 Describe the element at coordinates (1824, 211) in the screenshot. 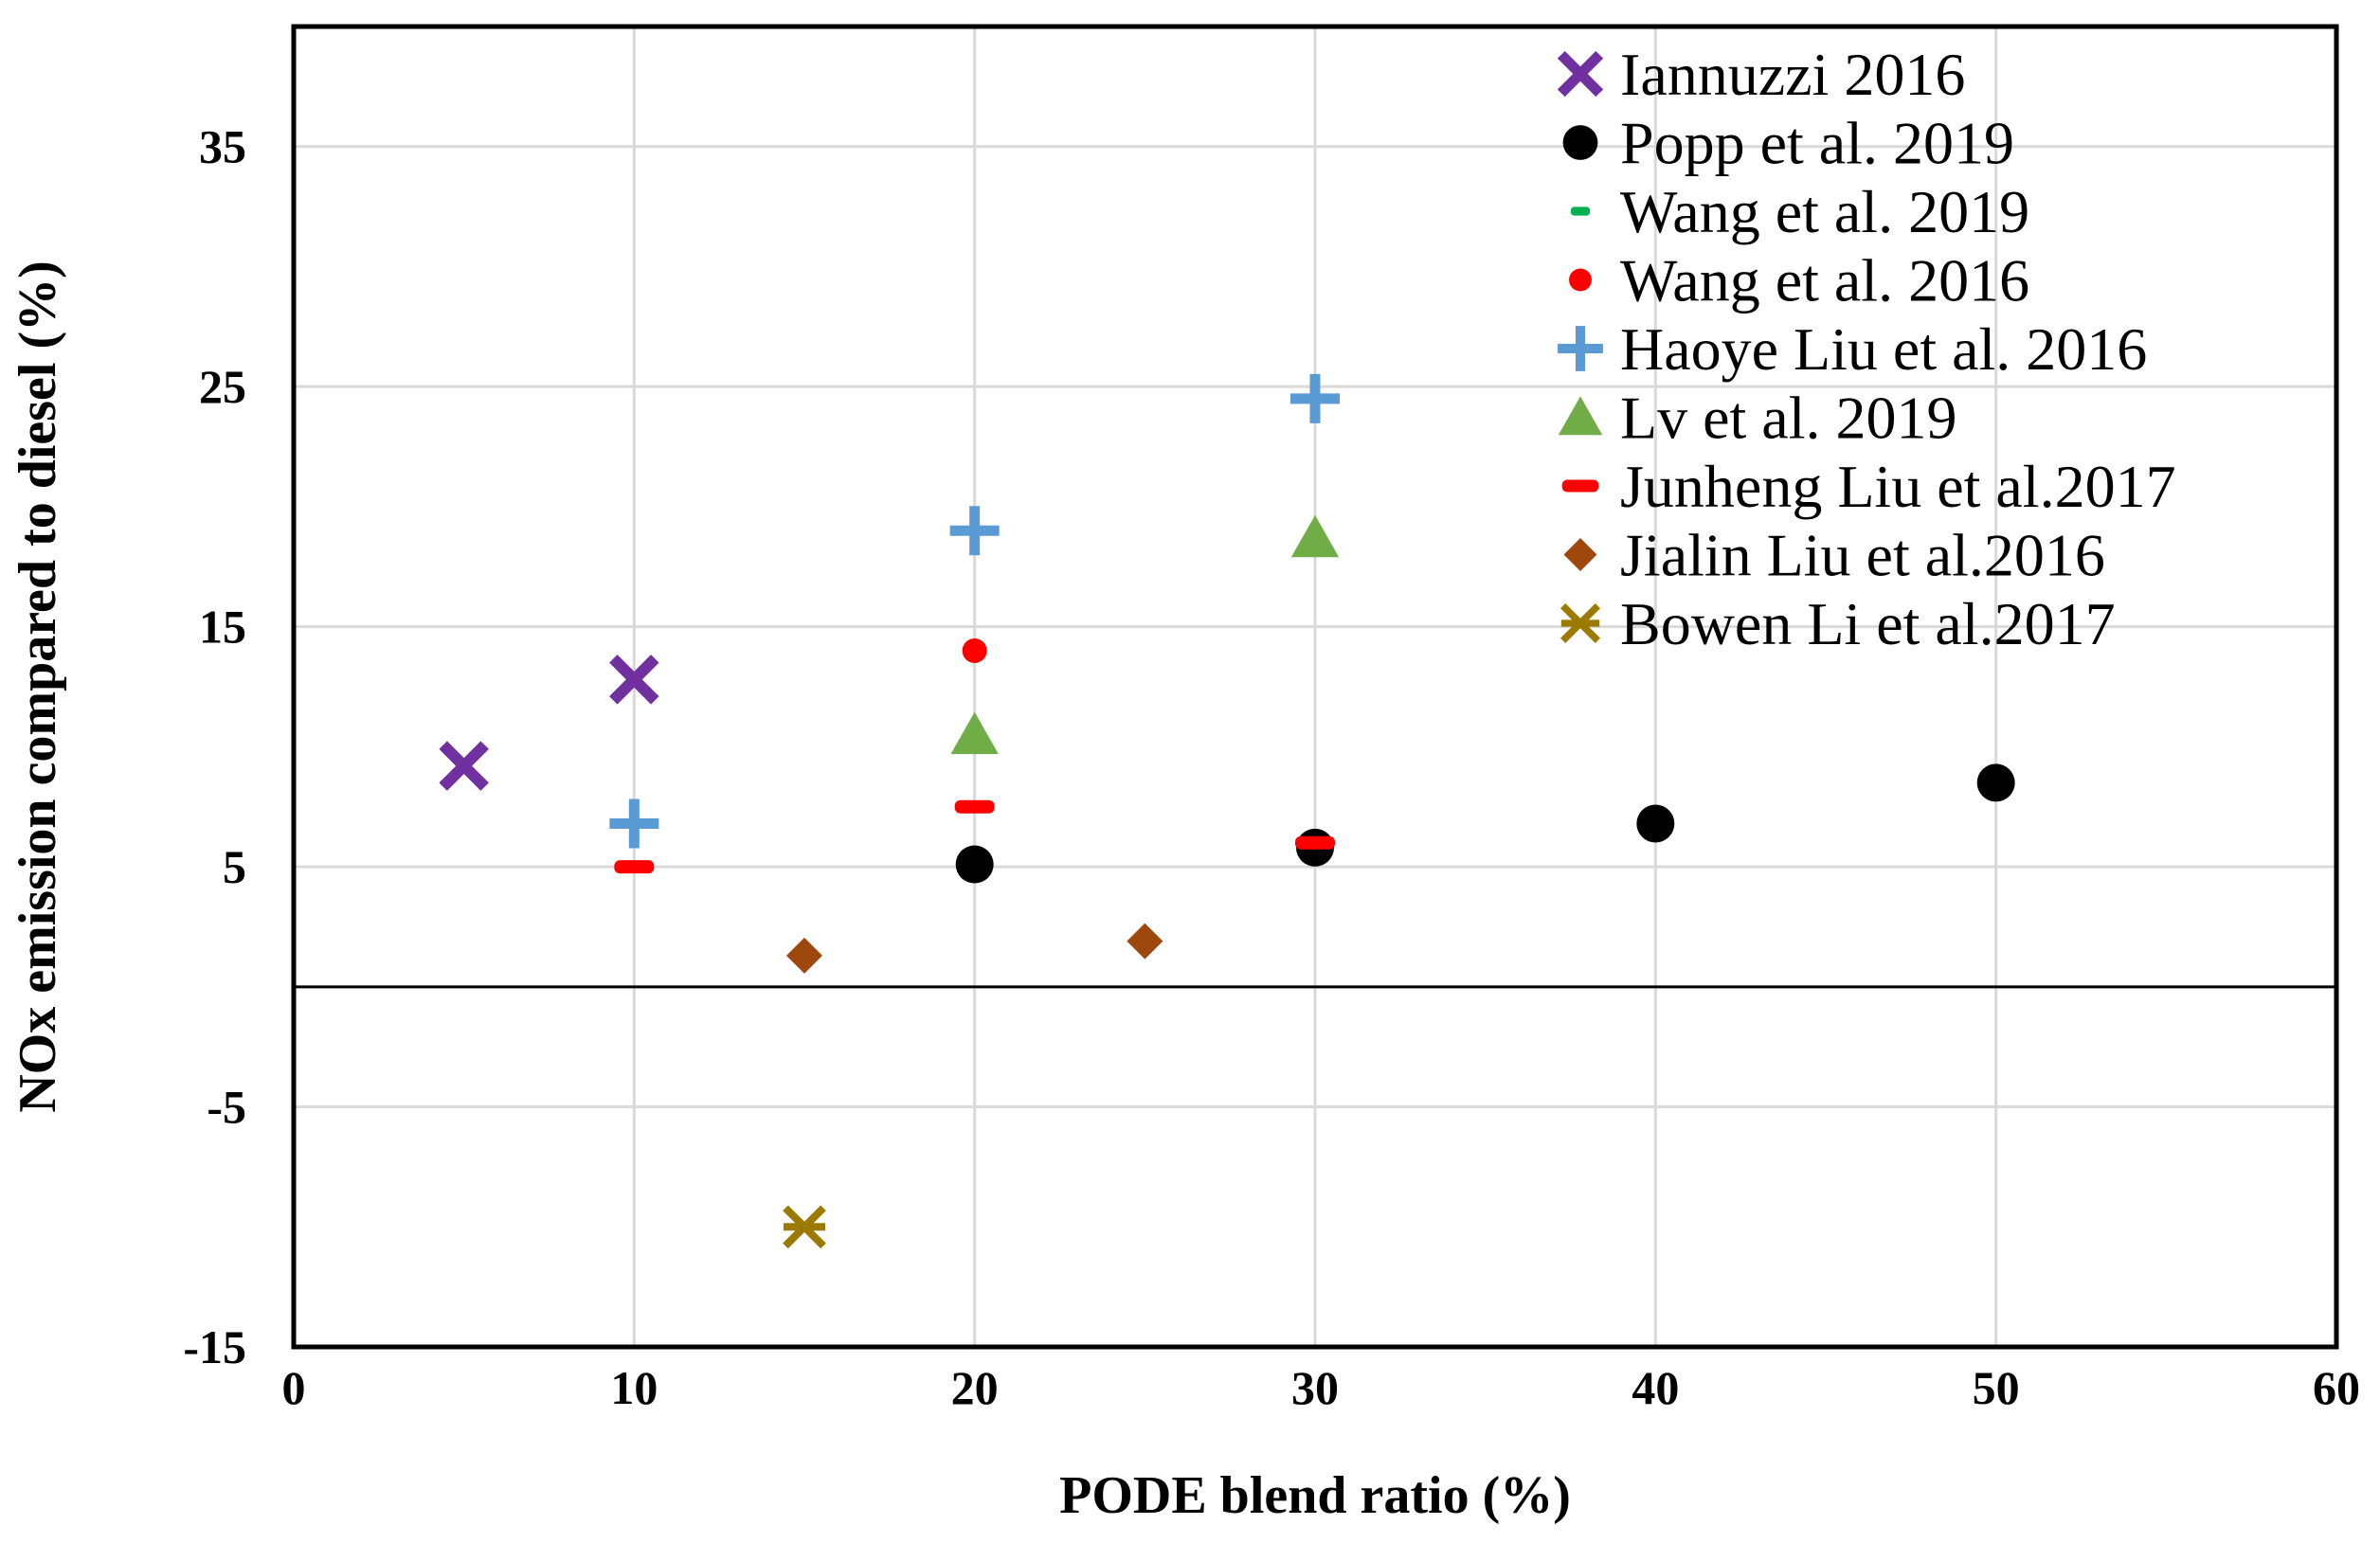

I see `legend-label: Wang et al. 2019` at that location.